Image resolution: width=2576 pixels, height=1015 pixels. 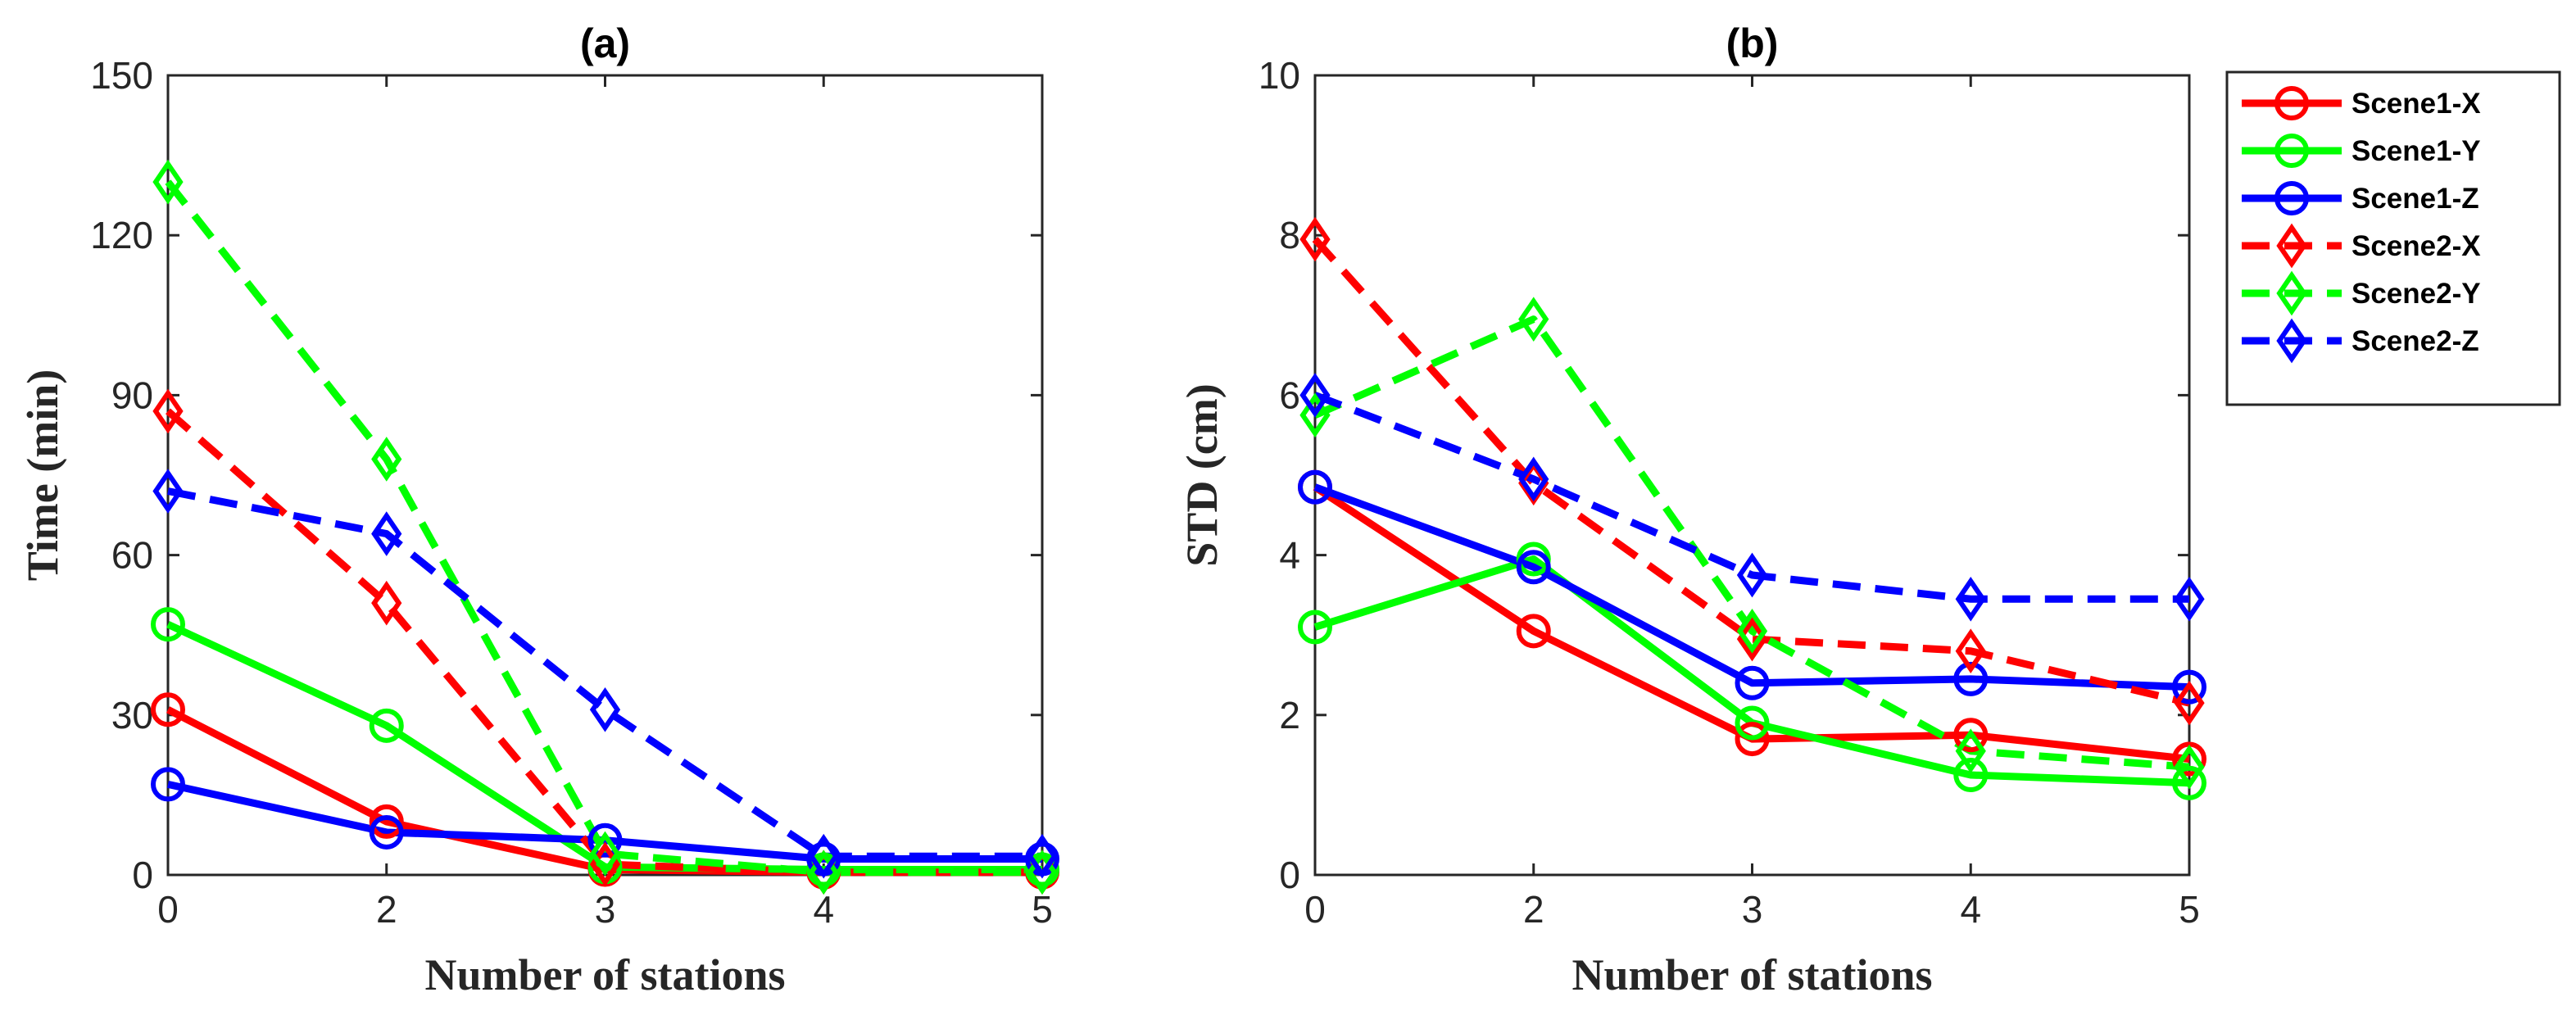 I want to click on panel-title: (a), so click(x=605, y=43).